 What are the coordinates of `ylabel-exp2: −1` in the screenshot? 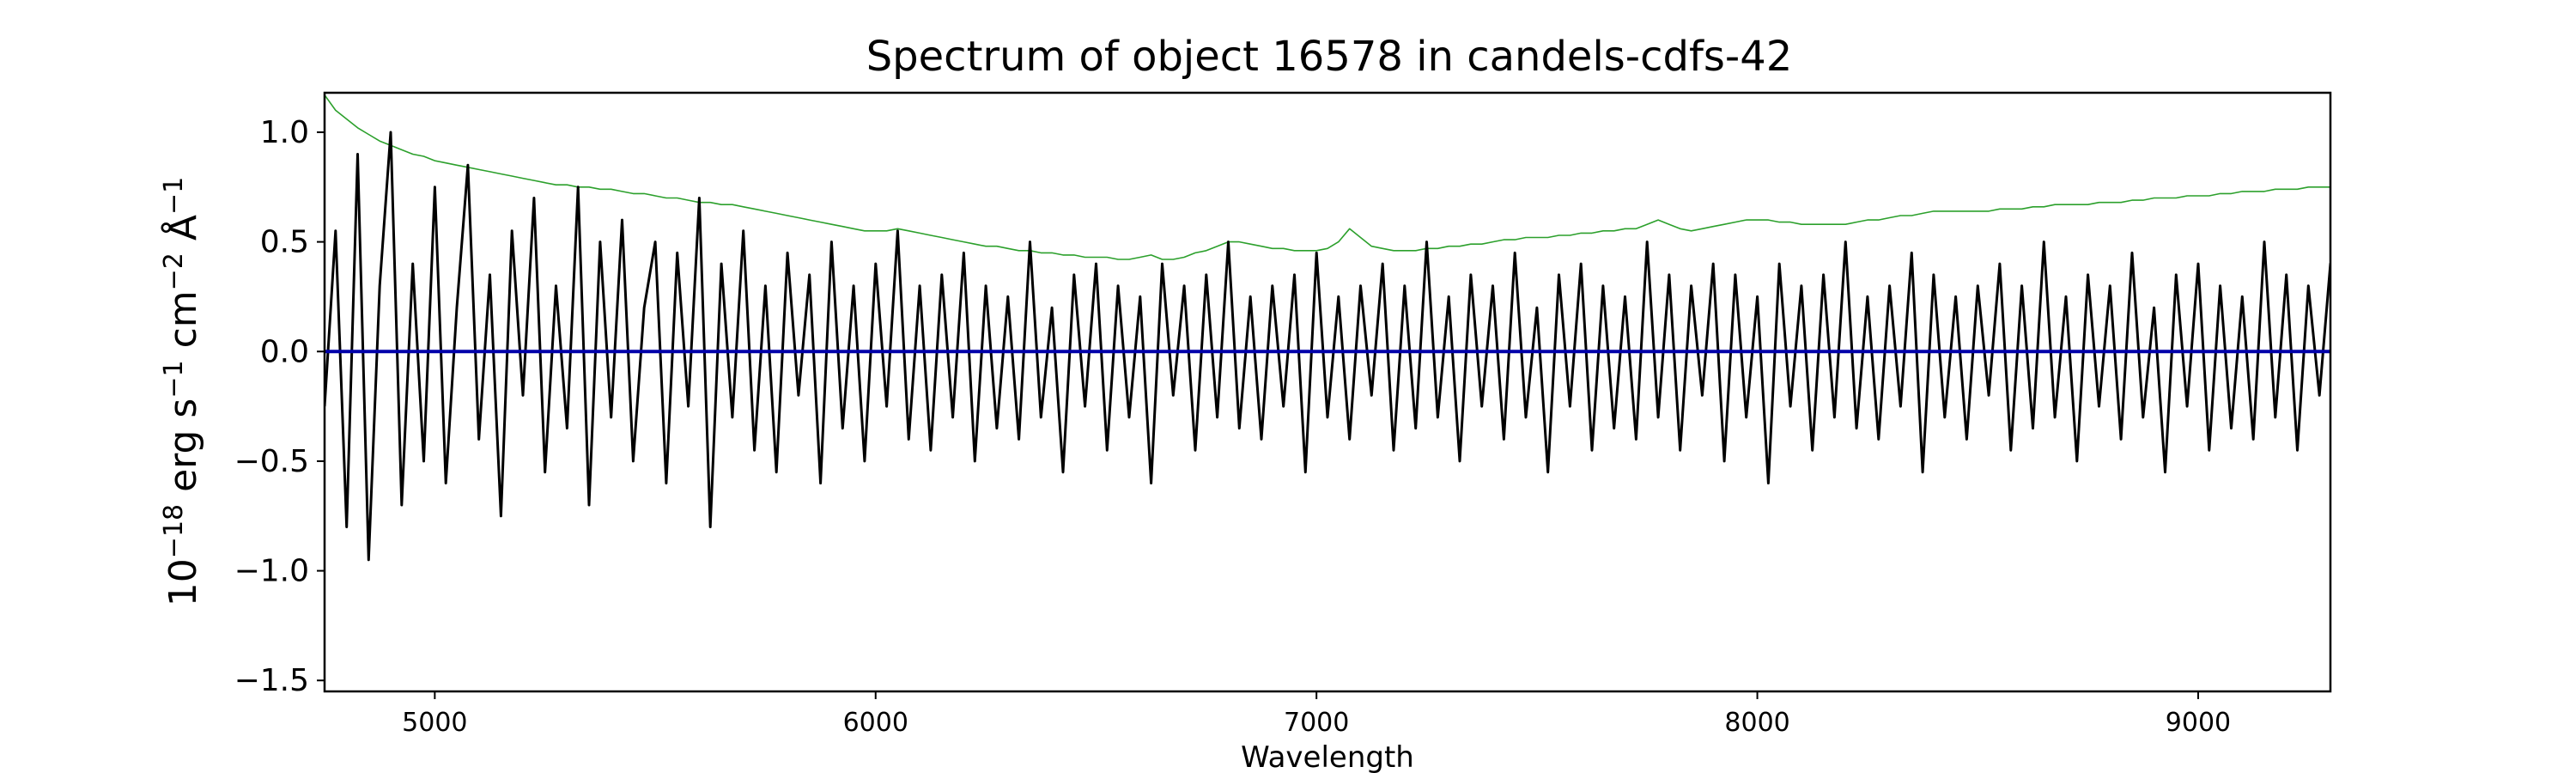 It's located at (174, 379).